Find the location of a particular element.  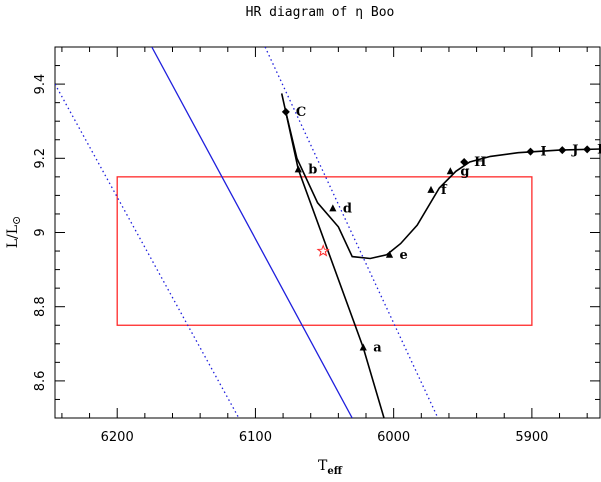

y-axis-label-main: L/L is located at coordinates (13, 236).